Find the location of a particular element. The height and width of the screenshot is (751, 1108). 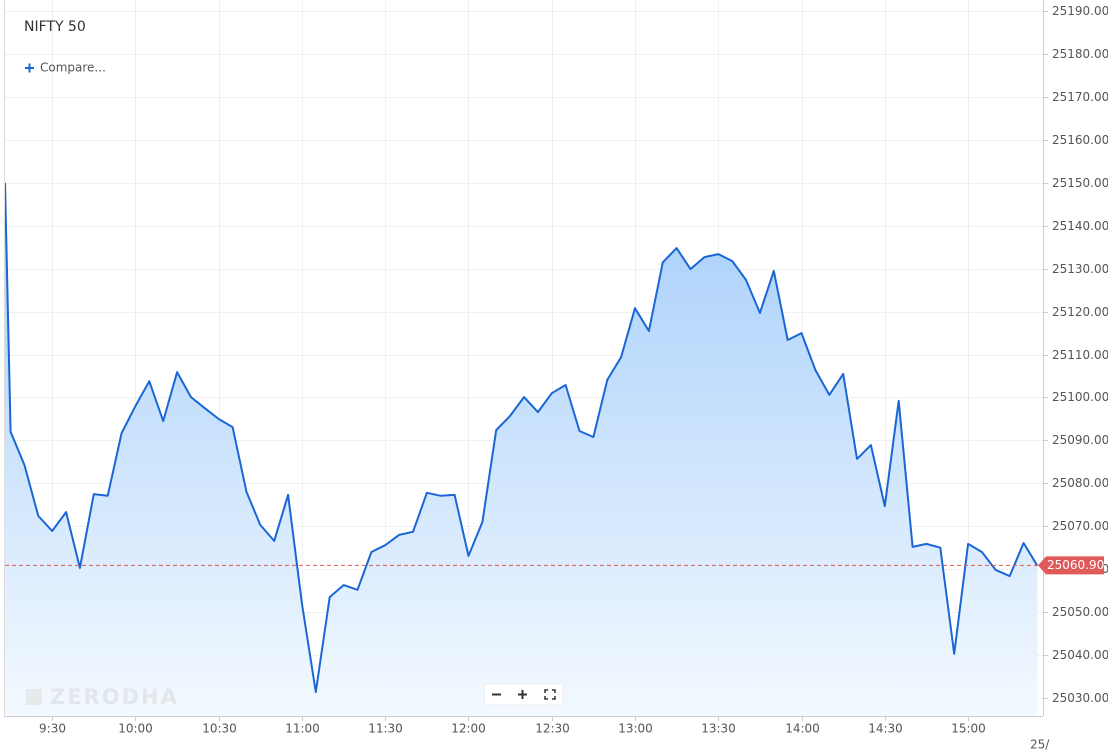

x-tick-label: 9:30 is located at coordinates (52, 729).